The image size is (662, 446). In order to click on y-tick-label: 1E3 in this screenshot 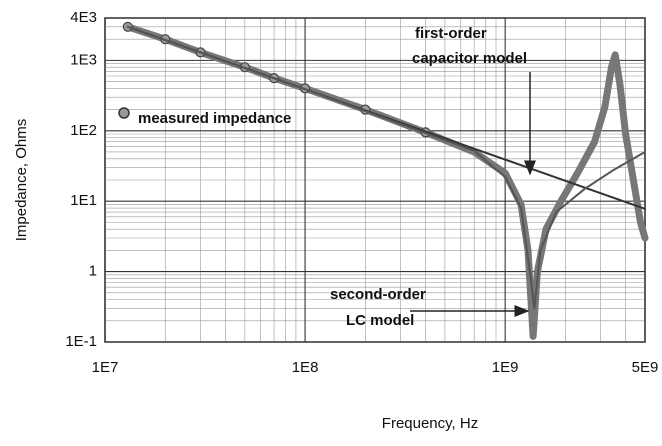, I will do `click(83, 59)`.